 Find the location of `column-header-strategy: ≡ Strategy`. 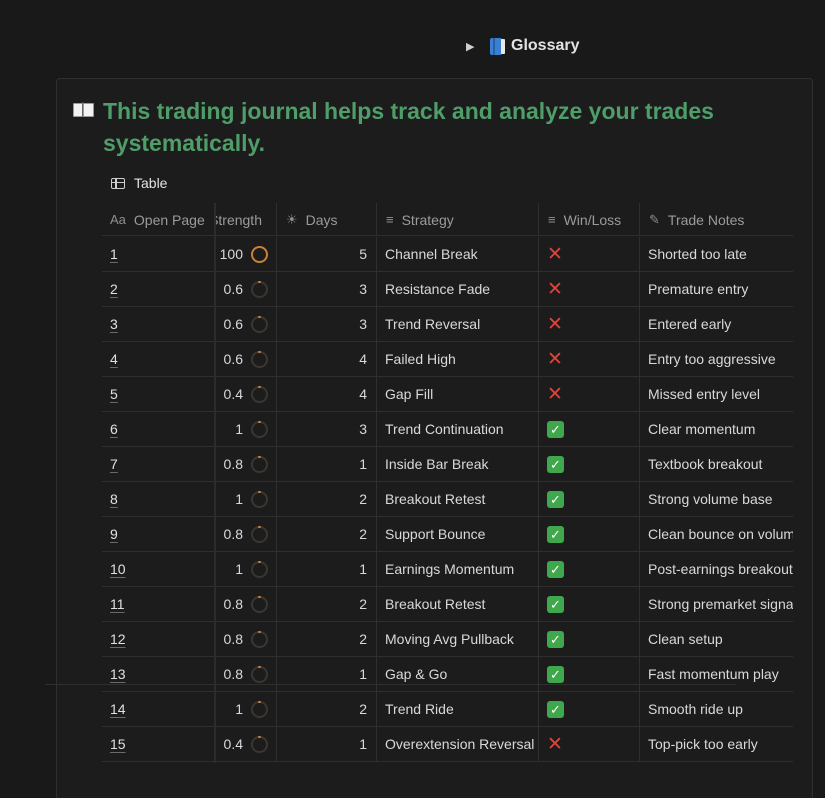

column-header-strategy: ≡ Strategy is located at coordinates (458, 219).